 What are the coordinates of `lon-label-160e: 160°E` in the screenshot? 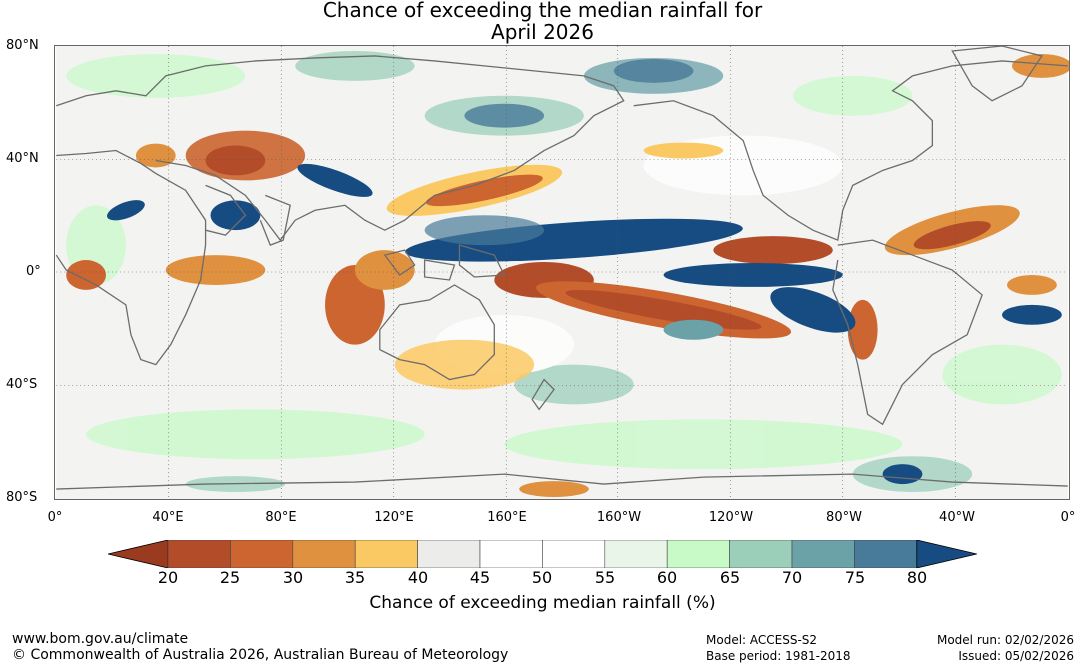 It's located at (507, 517).